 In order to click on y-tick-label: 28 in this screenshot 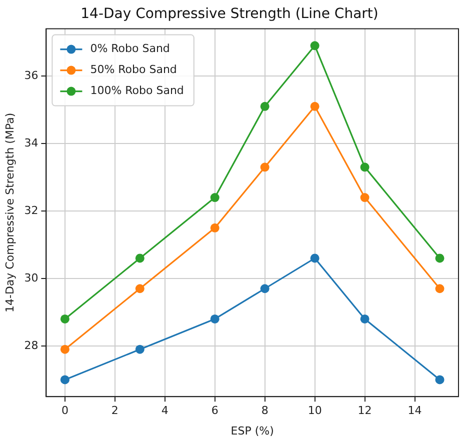, I will do `click(31, 345)`.